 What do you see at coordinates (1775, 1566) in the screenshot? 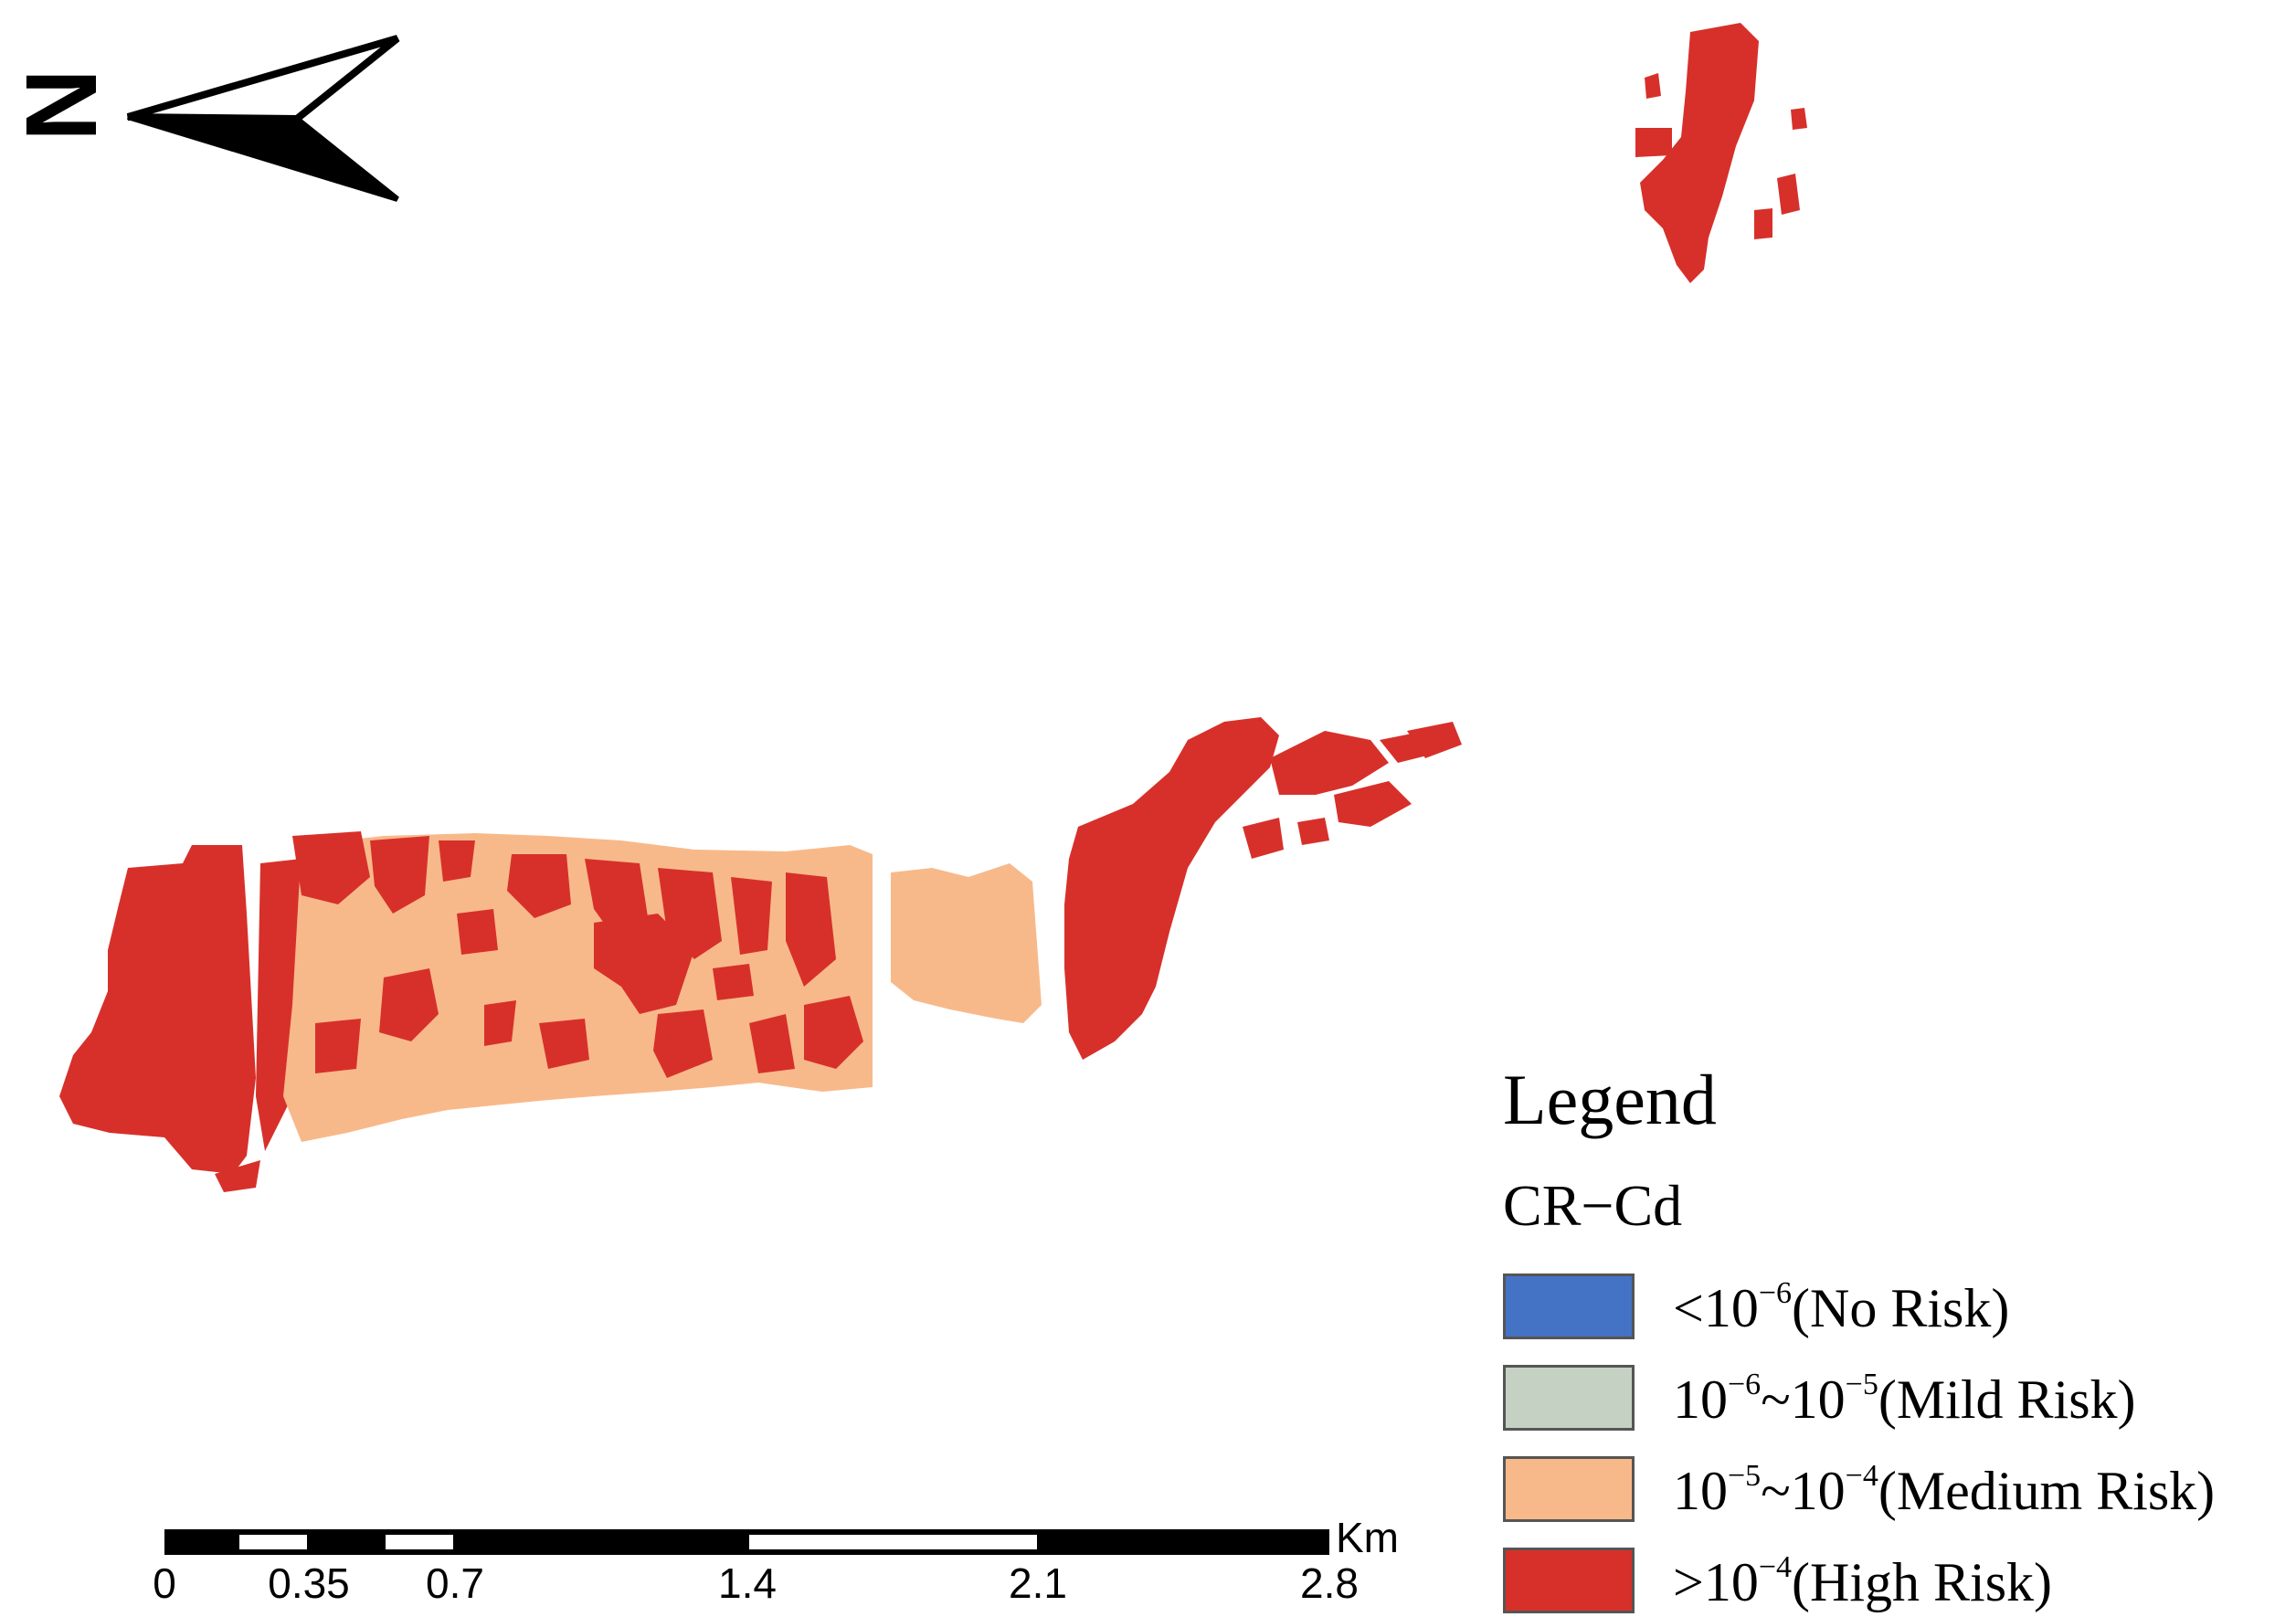
I see `legend-exponent: −4` at bounding box center [1775, 1566].